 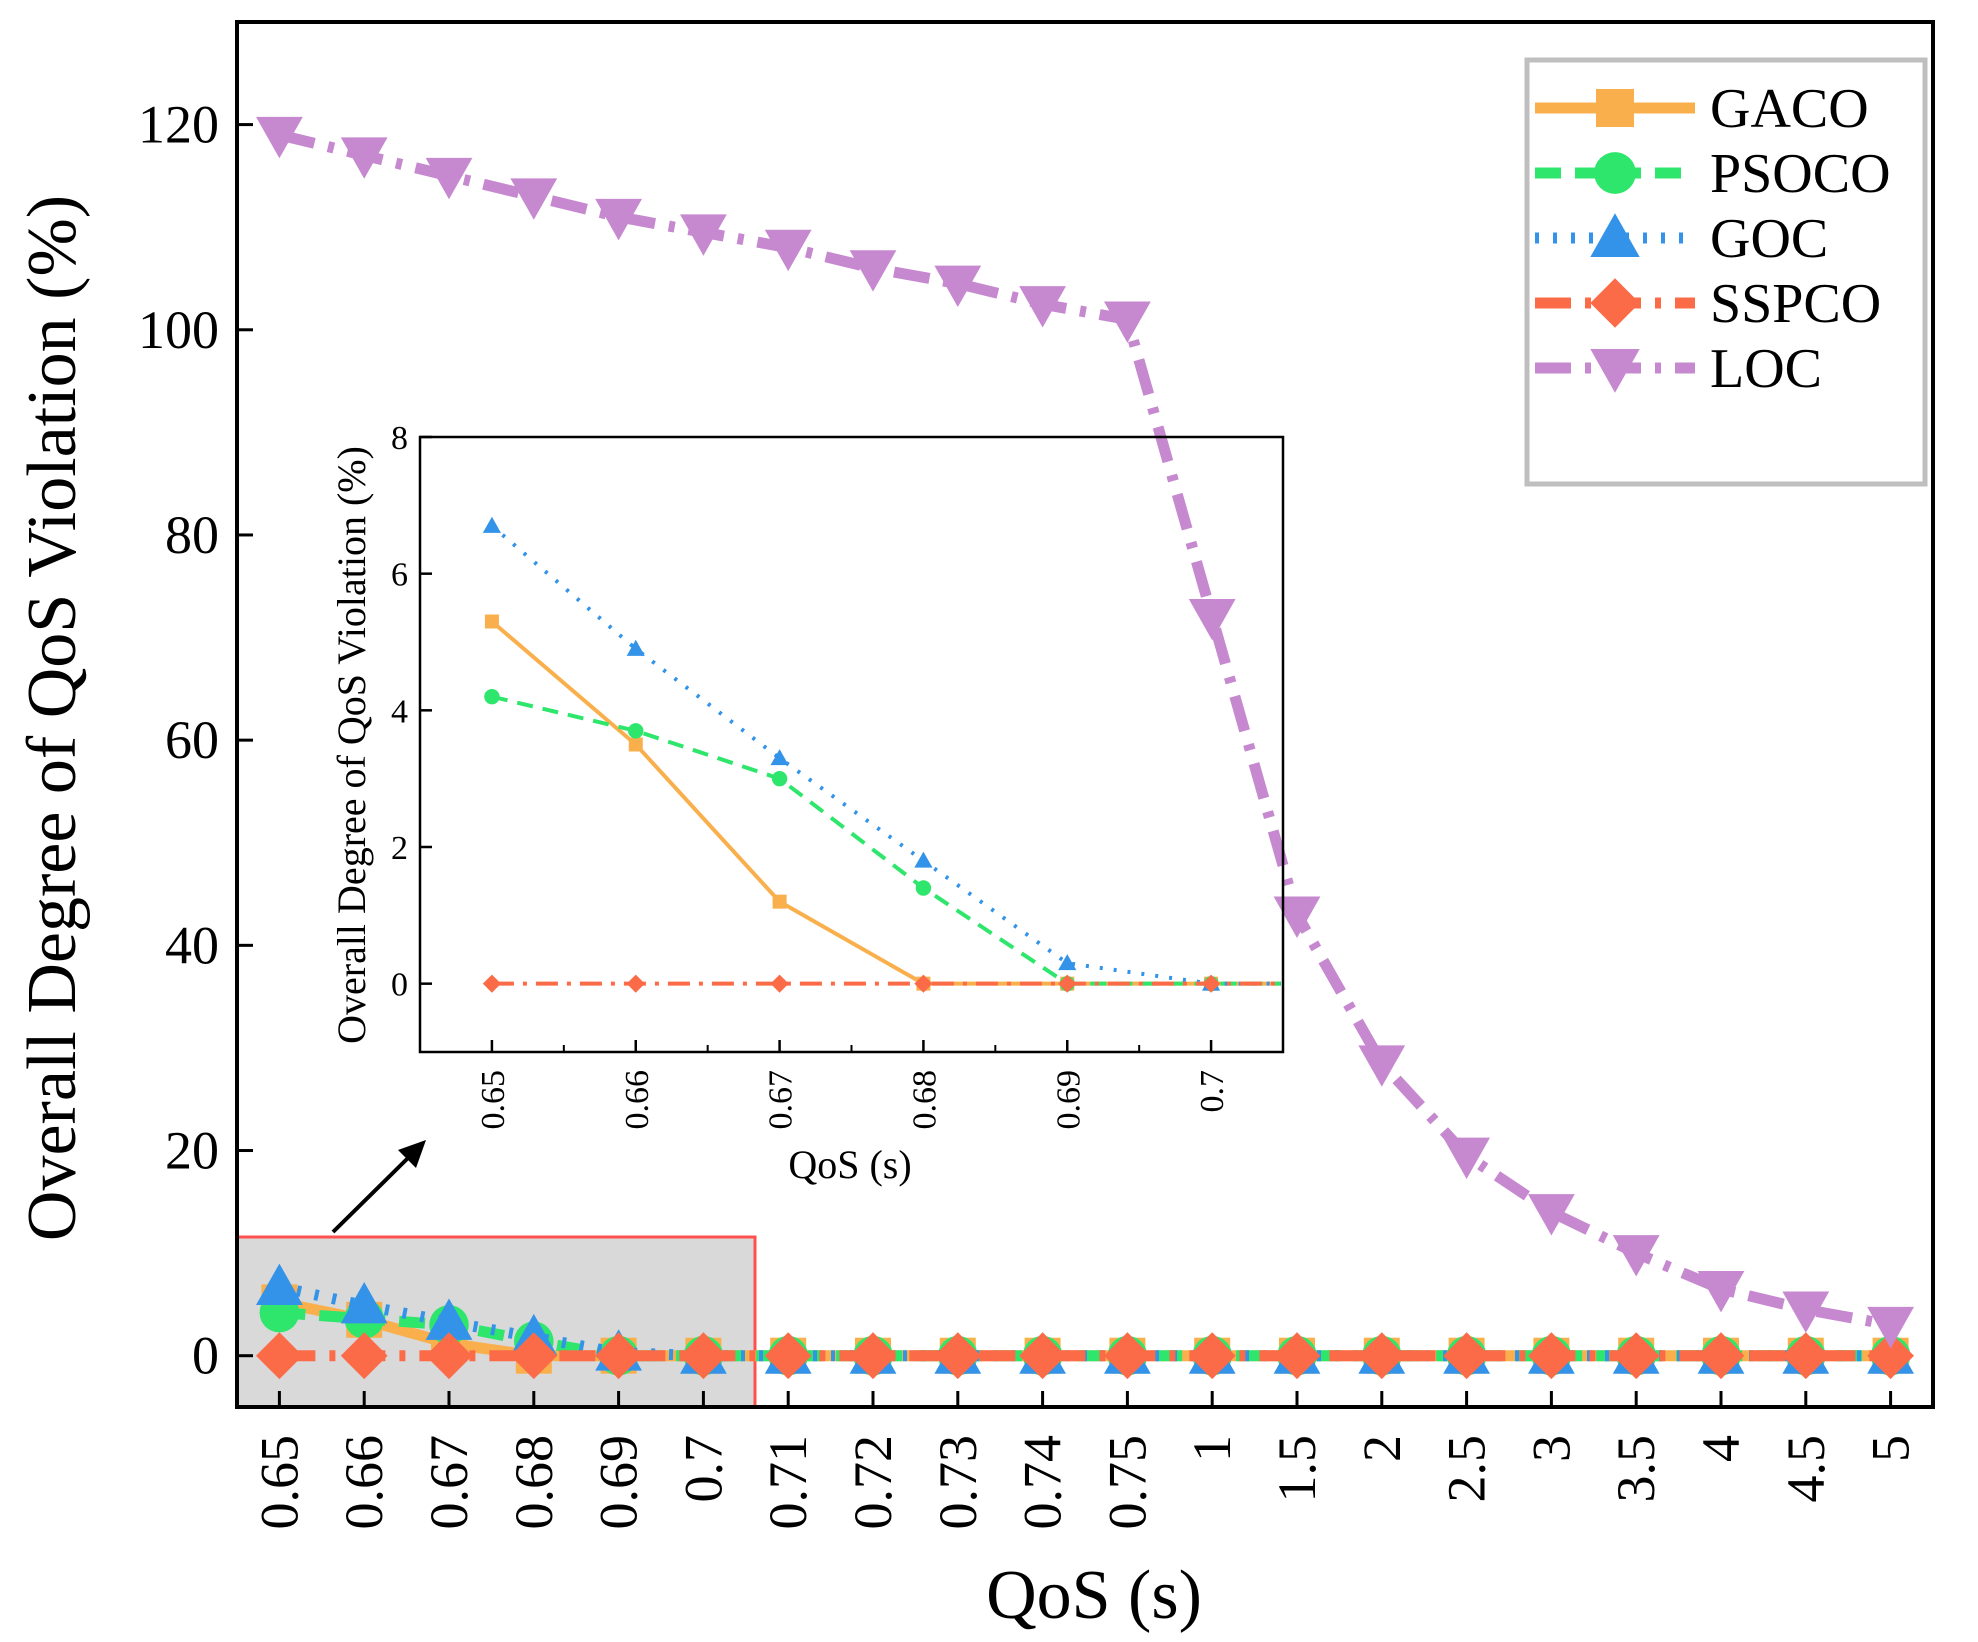 What do you see at coordinates (1615, 108) in the screenshot?
I see `legend-marker-gaco` at bounding box center [1615, 108].